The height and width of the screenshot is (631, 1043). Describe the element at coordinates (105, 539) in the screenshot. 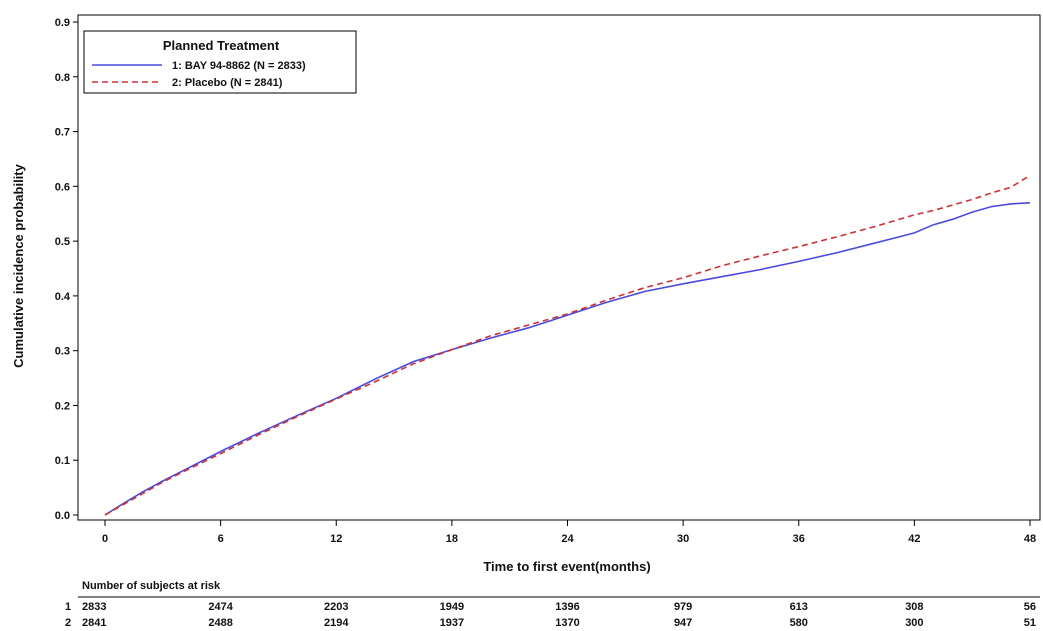

I see `x-tick-label: 0` at that location.